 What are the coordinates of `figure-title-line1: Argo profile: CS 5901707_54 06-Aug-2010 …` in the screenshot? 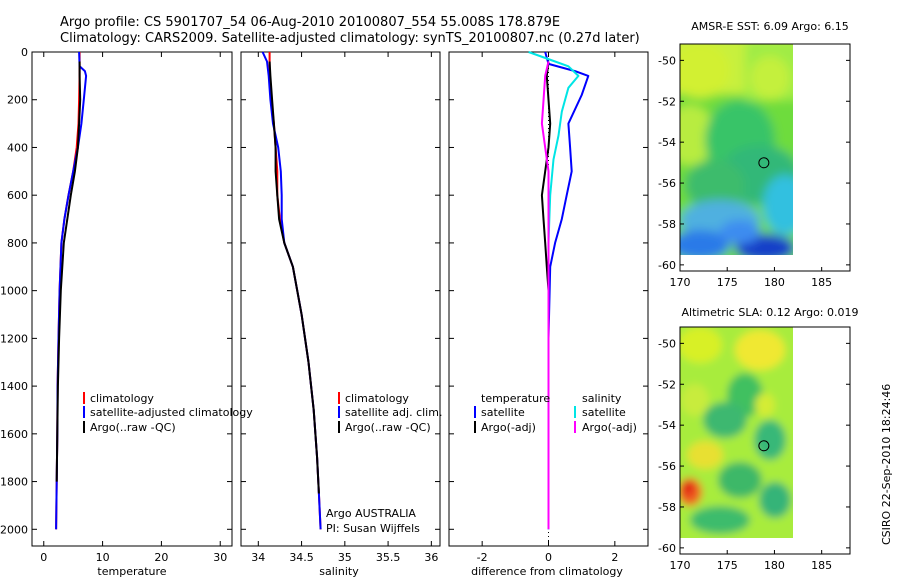 It's located at (310, 22).